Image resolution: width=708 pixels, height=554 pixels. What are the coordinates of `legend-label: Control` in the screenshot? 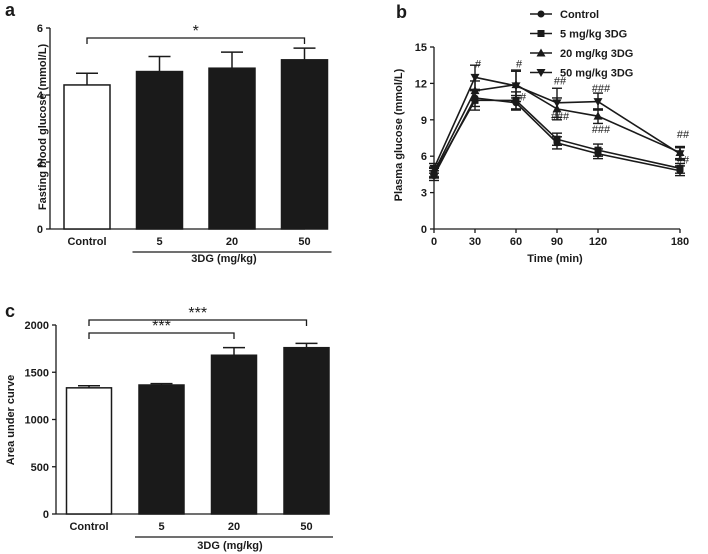 It's located at (579, 15).